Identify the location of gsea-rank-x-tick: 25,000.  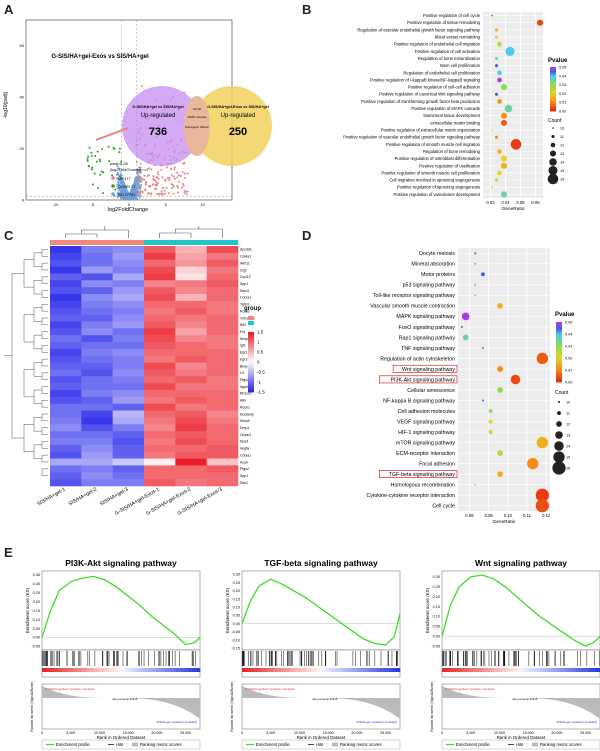
(185, 733).